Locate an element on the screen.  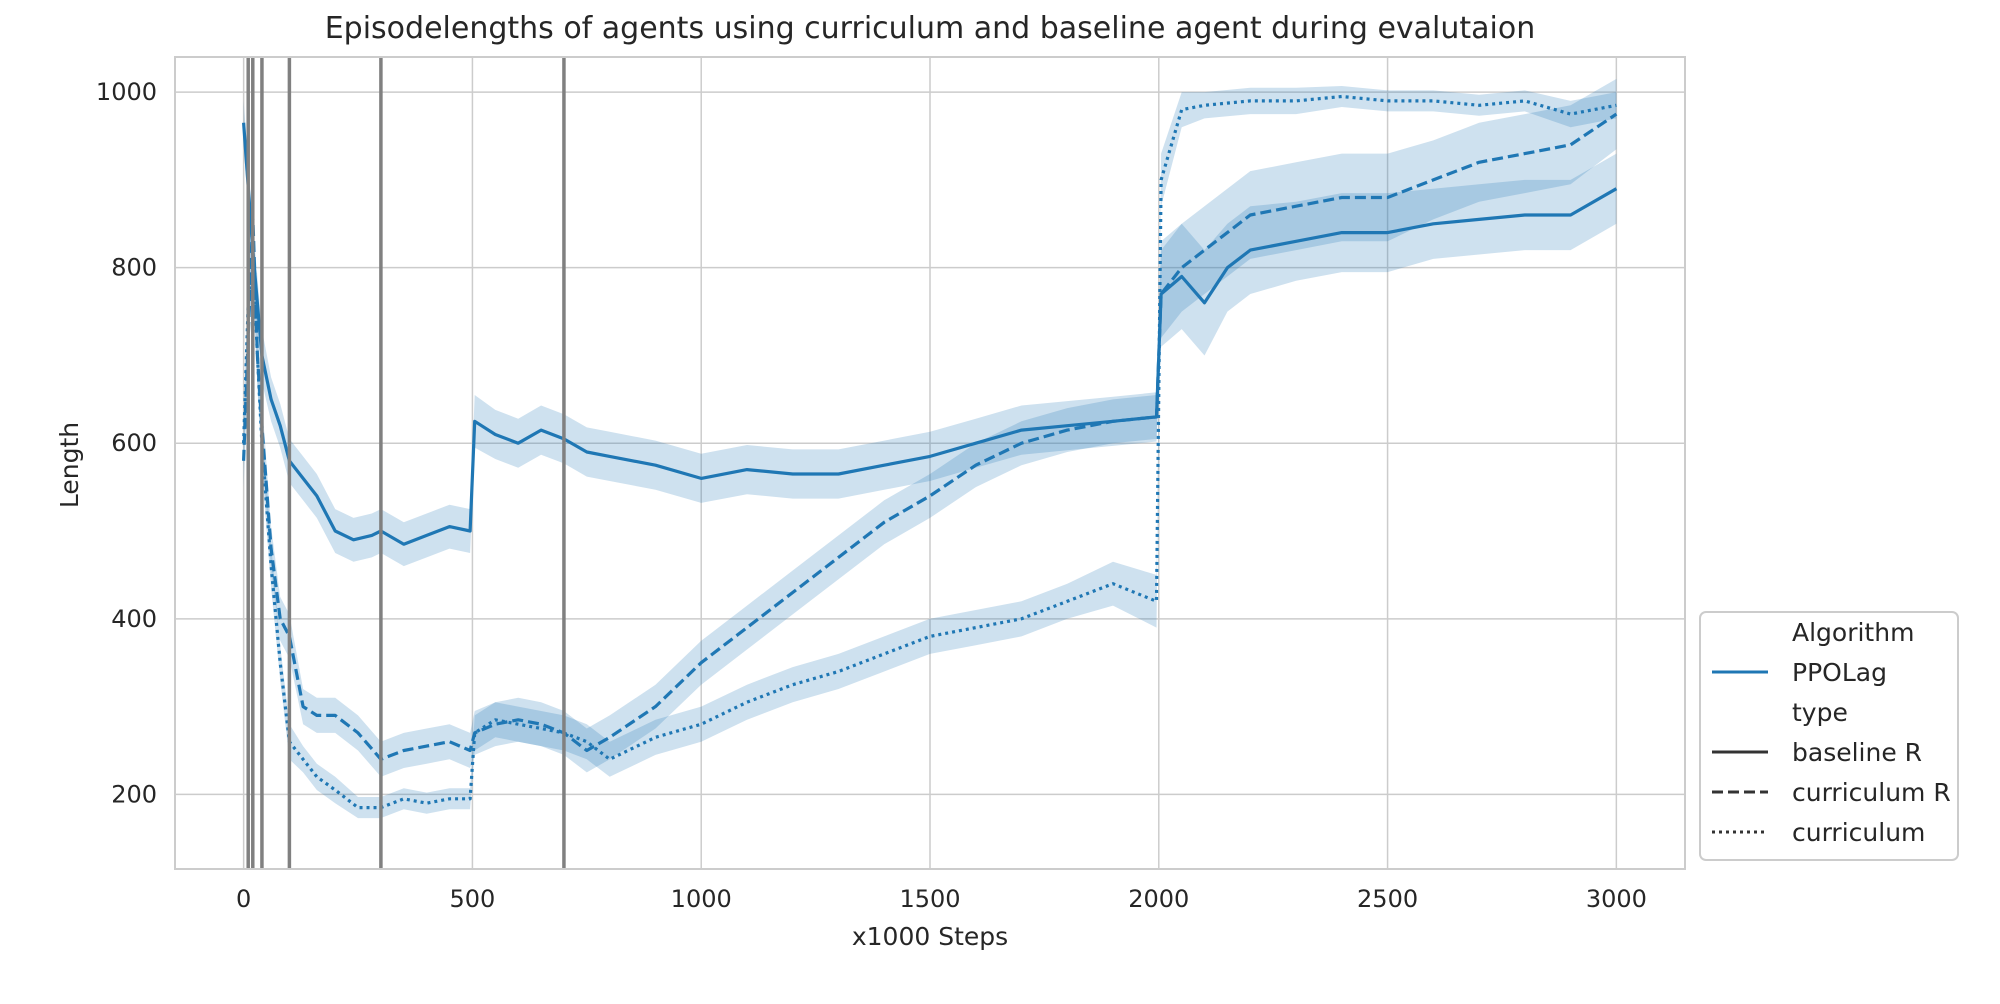
x-tick-label: 500 is located at coordinates (473, 899).